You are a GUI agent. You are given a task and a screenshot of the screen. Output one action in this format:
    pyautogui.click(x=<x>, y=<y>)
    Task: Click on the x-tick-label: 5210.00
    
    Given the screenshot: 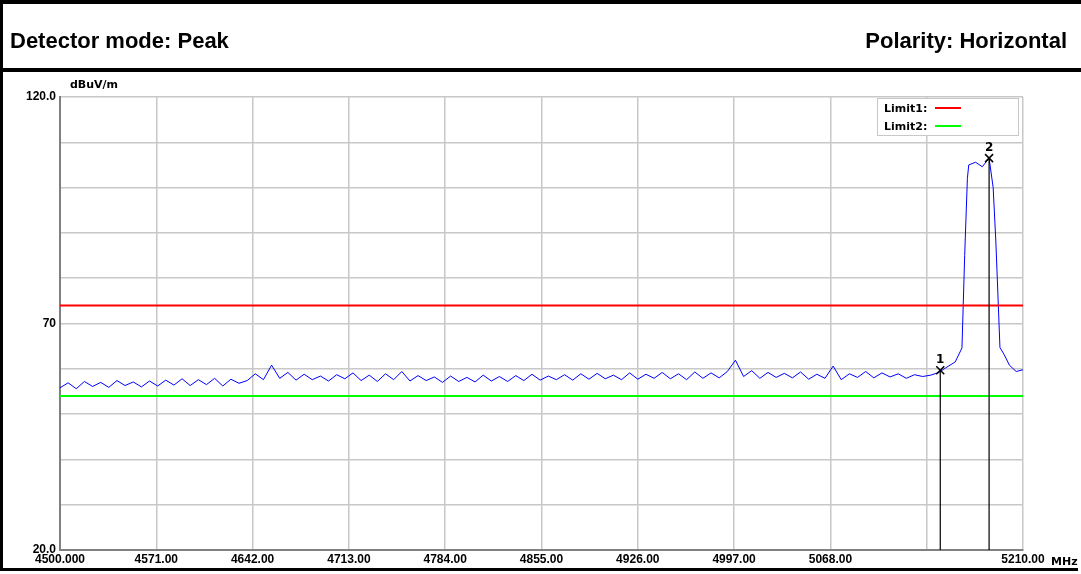 What is the action you would take?
    pyautogui.click(x=1023, y=558)
    